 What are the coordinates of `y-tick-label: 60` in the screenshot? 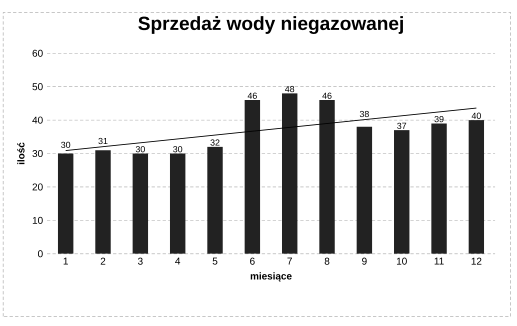 It's located at (37, 53).